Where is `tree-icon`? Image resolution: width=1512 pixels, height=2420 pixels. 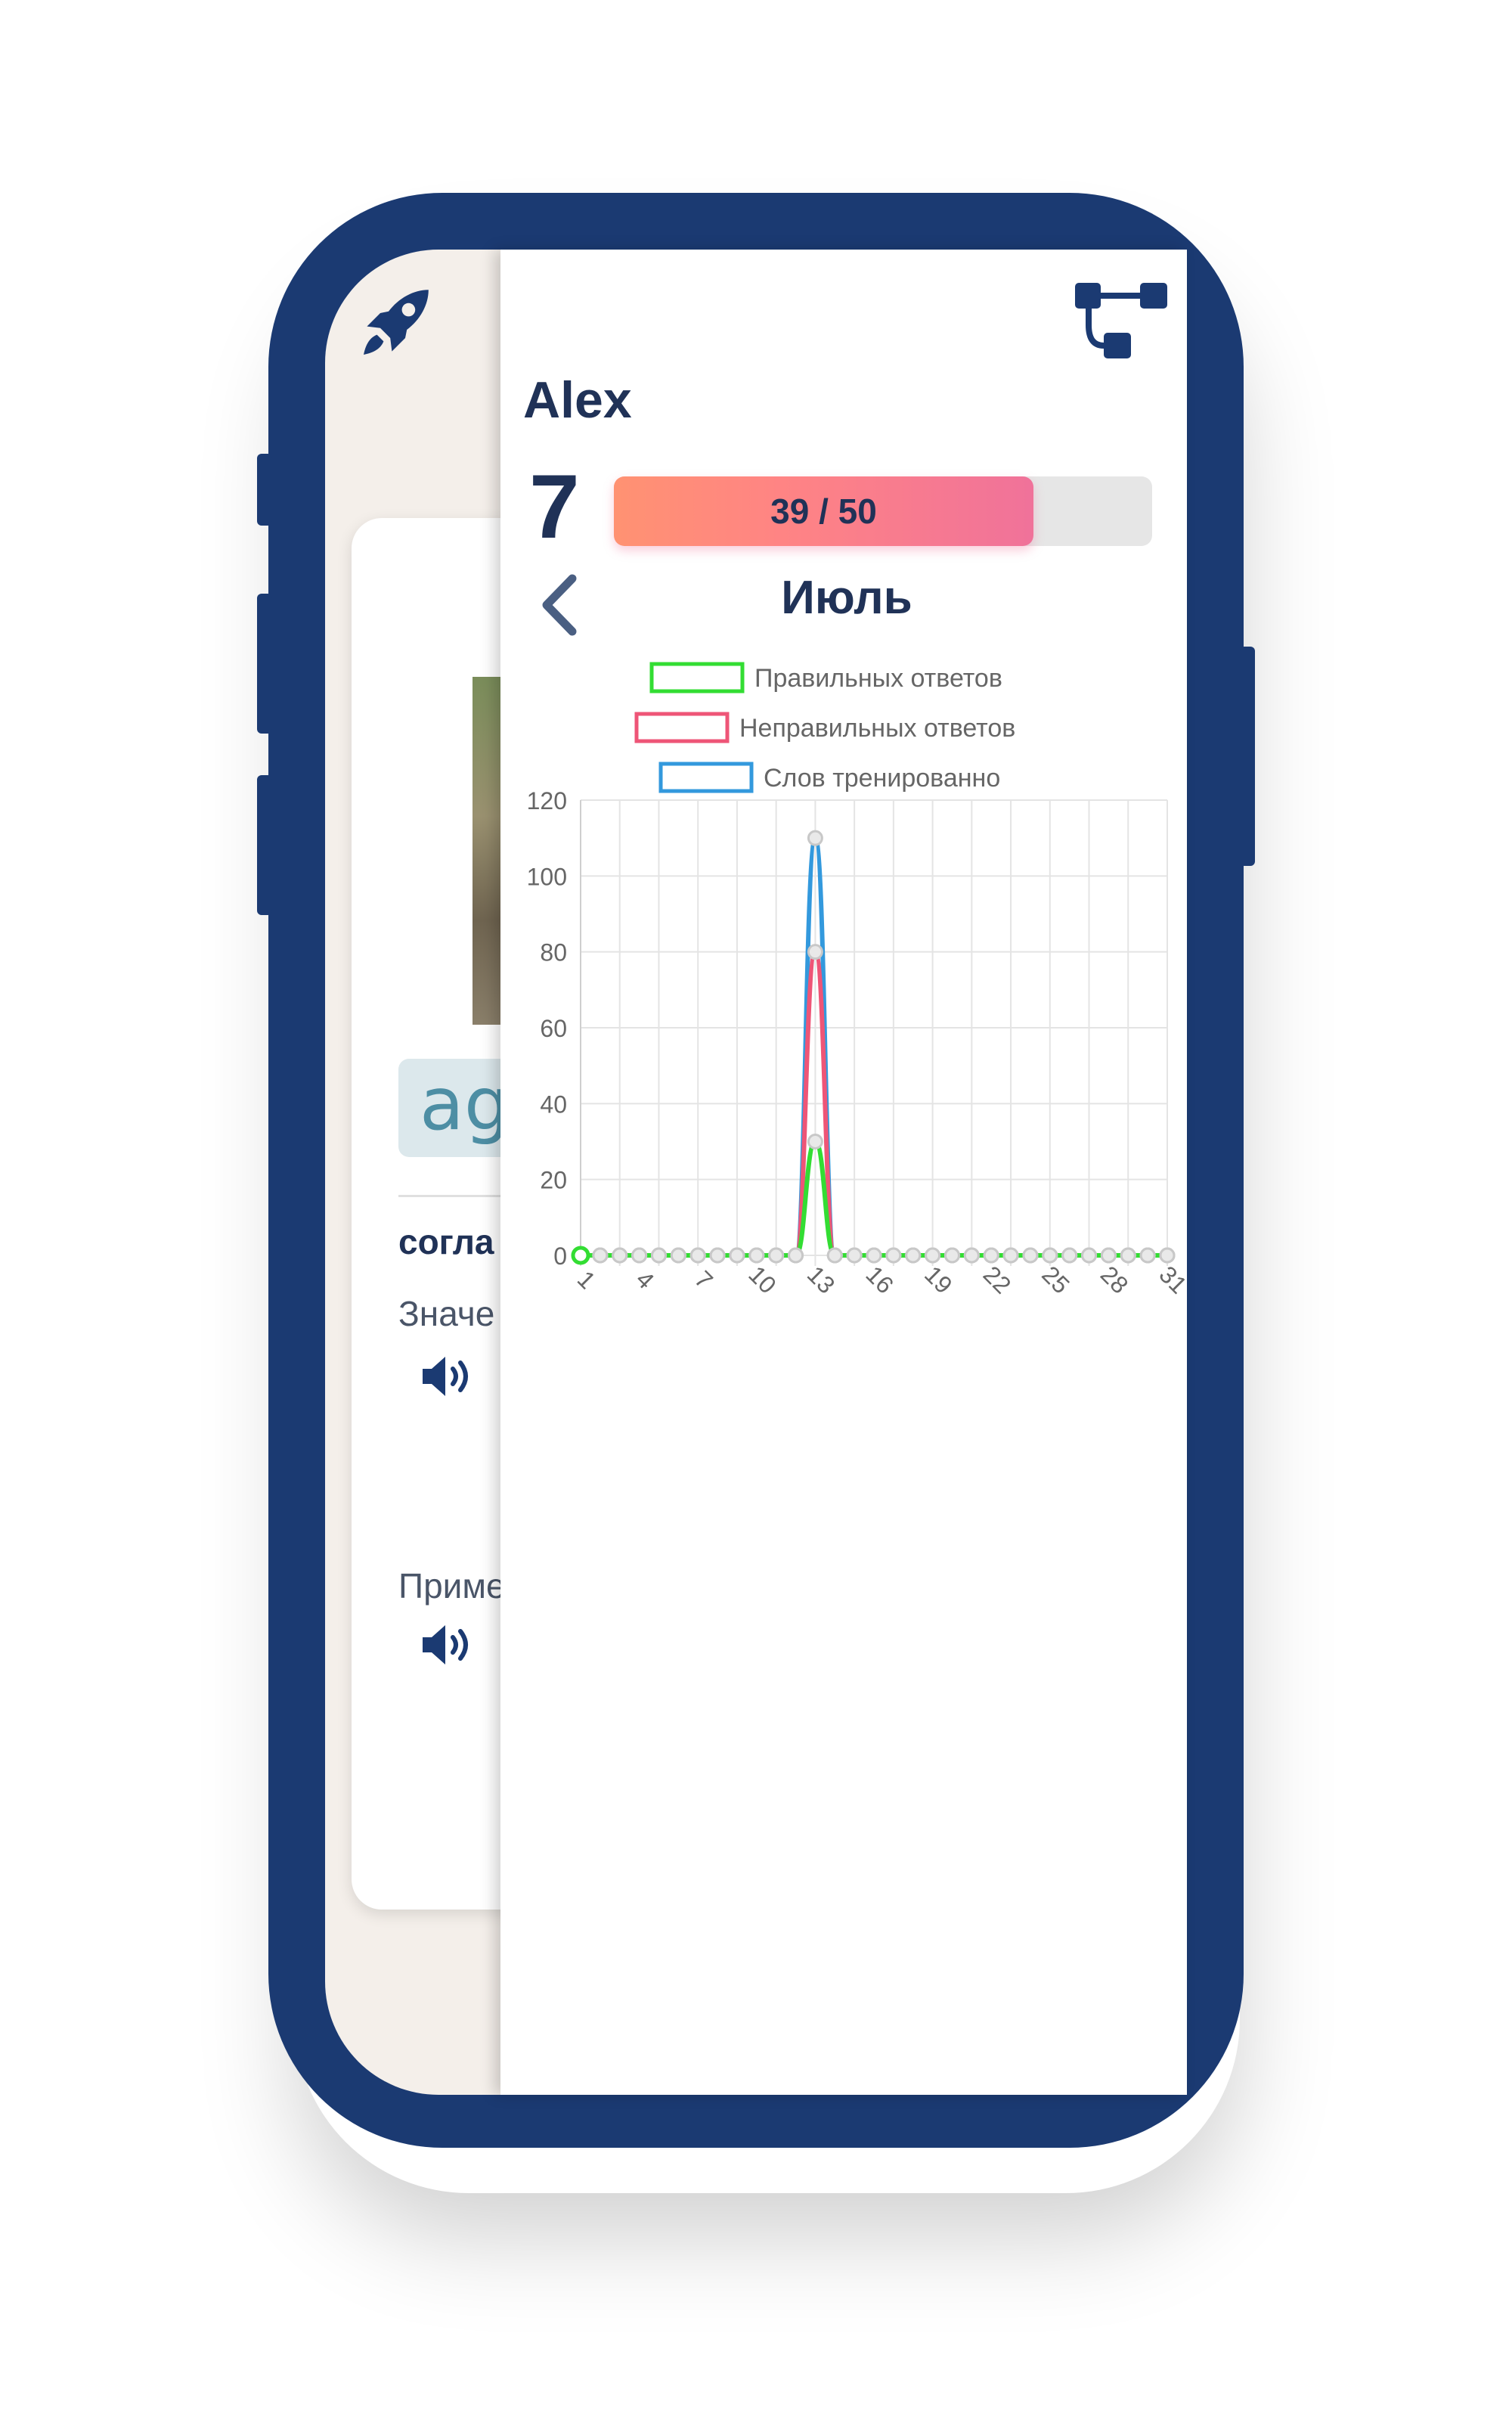
tree-icon is located at coordinates (1121, 321).